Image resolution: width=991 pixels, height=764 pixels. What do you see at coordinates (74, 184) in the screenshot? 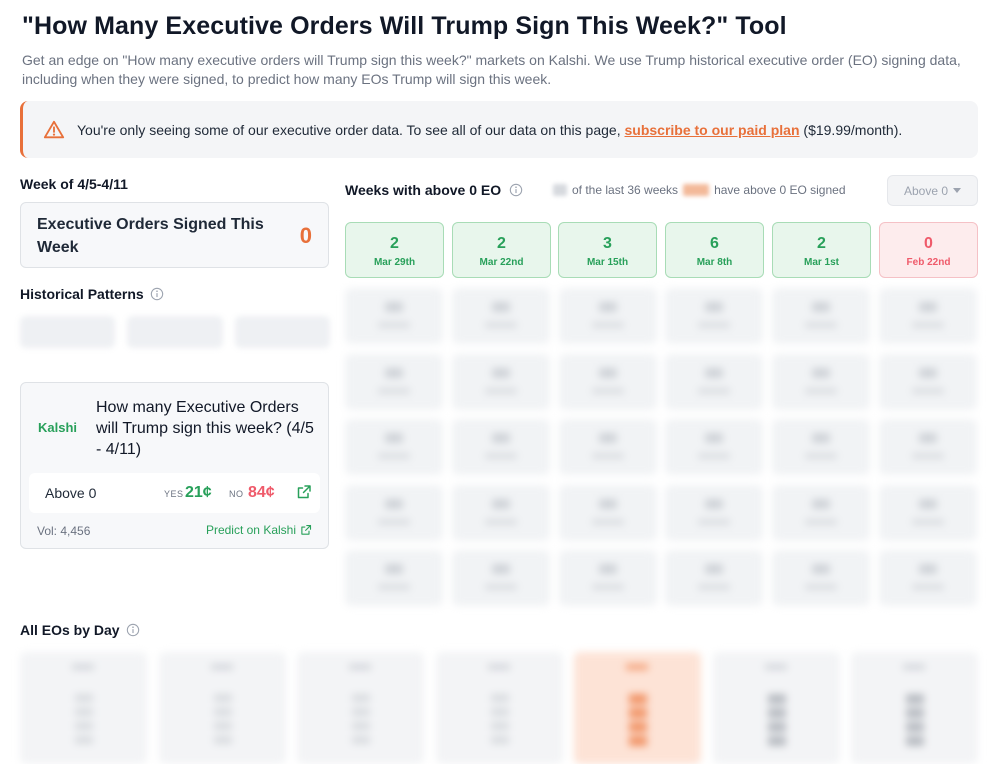
I see `week-label: Week of 4/5-4/11` at bounding box center [74, 184].